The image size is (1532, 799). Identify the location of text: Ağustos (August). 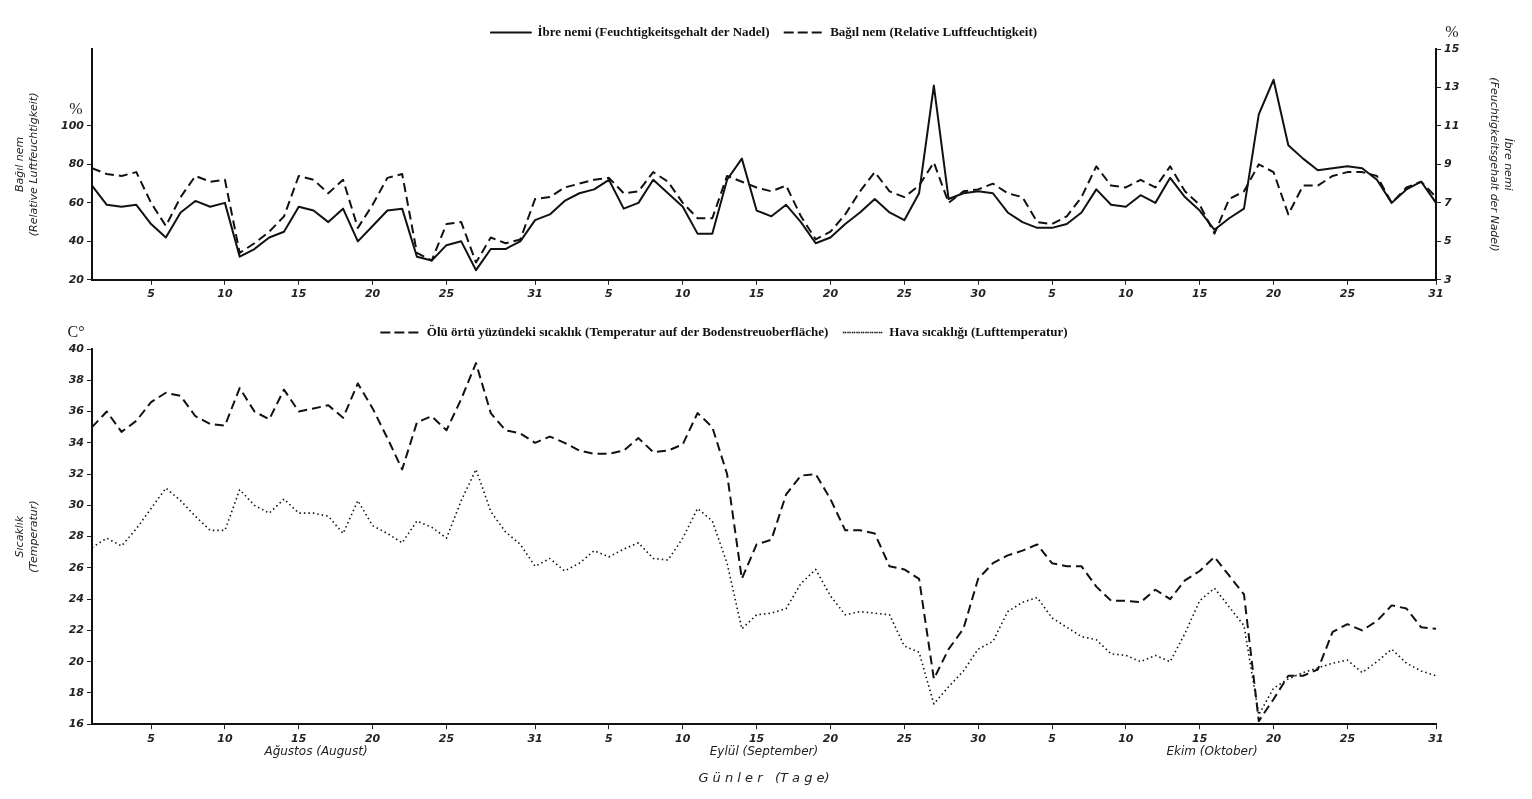
(315, 751).